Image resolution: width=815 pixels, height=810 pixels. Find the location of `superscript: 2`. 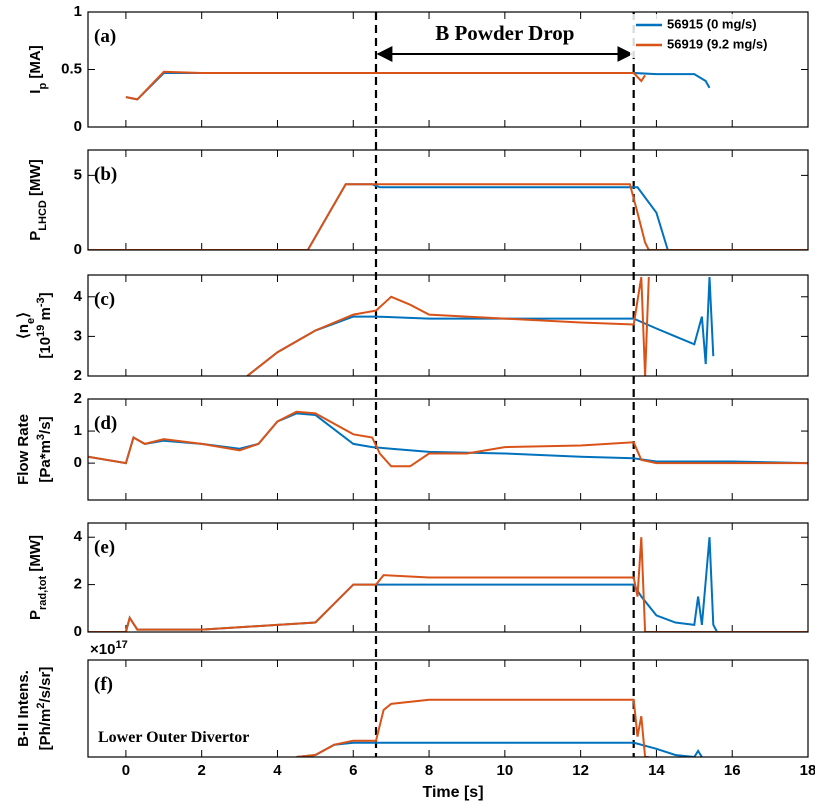

superscript: 2 is located at coordinates (41, 706).